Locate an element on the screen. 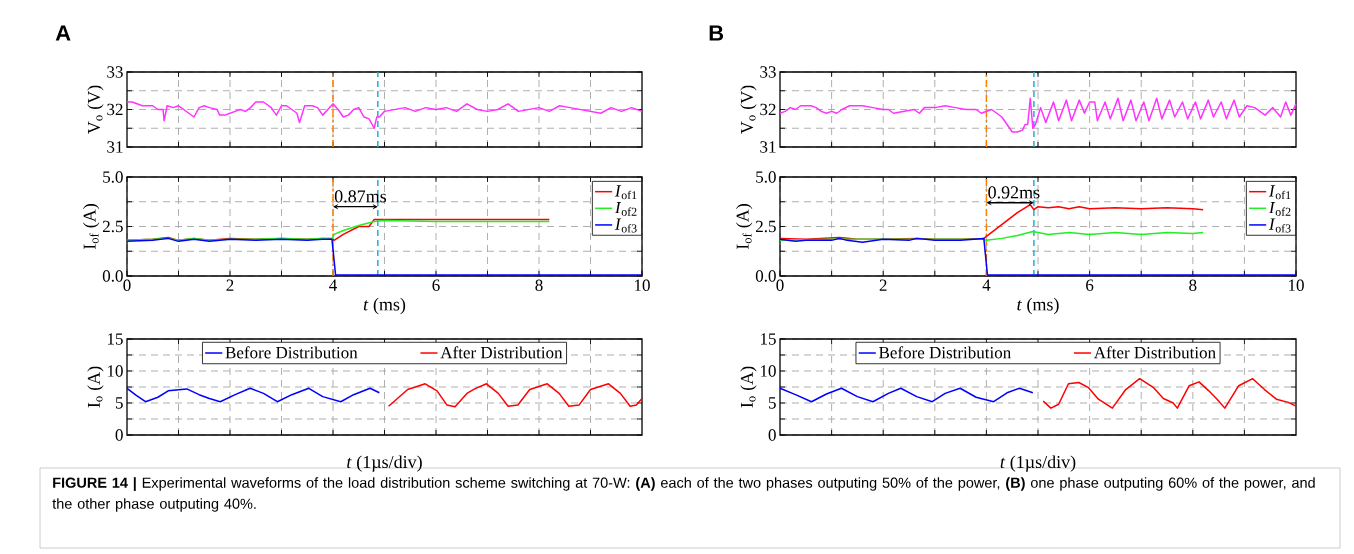 The width and height of the screenshot is (1354, 554). chart-title: A is located at coordinates (63, 33).